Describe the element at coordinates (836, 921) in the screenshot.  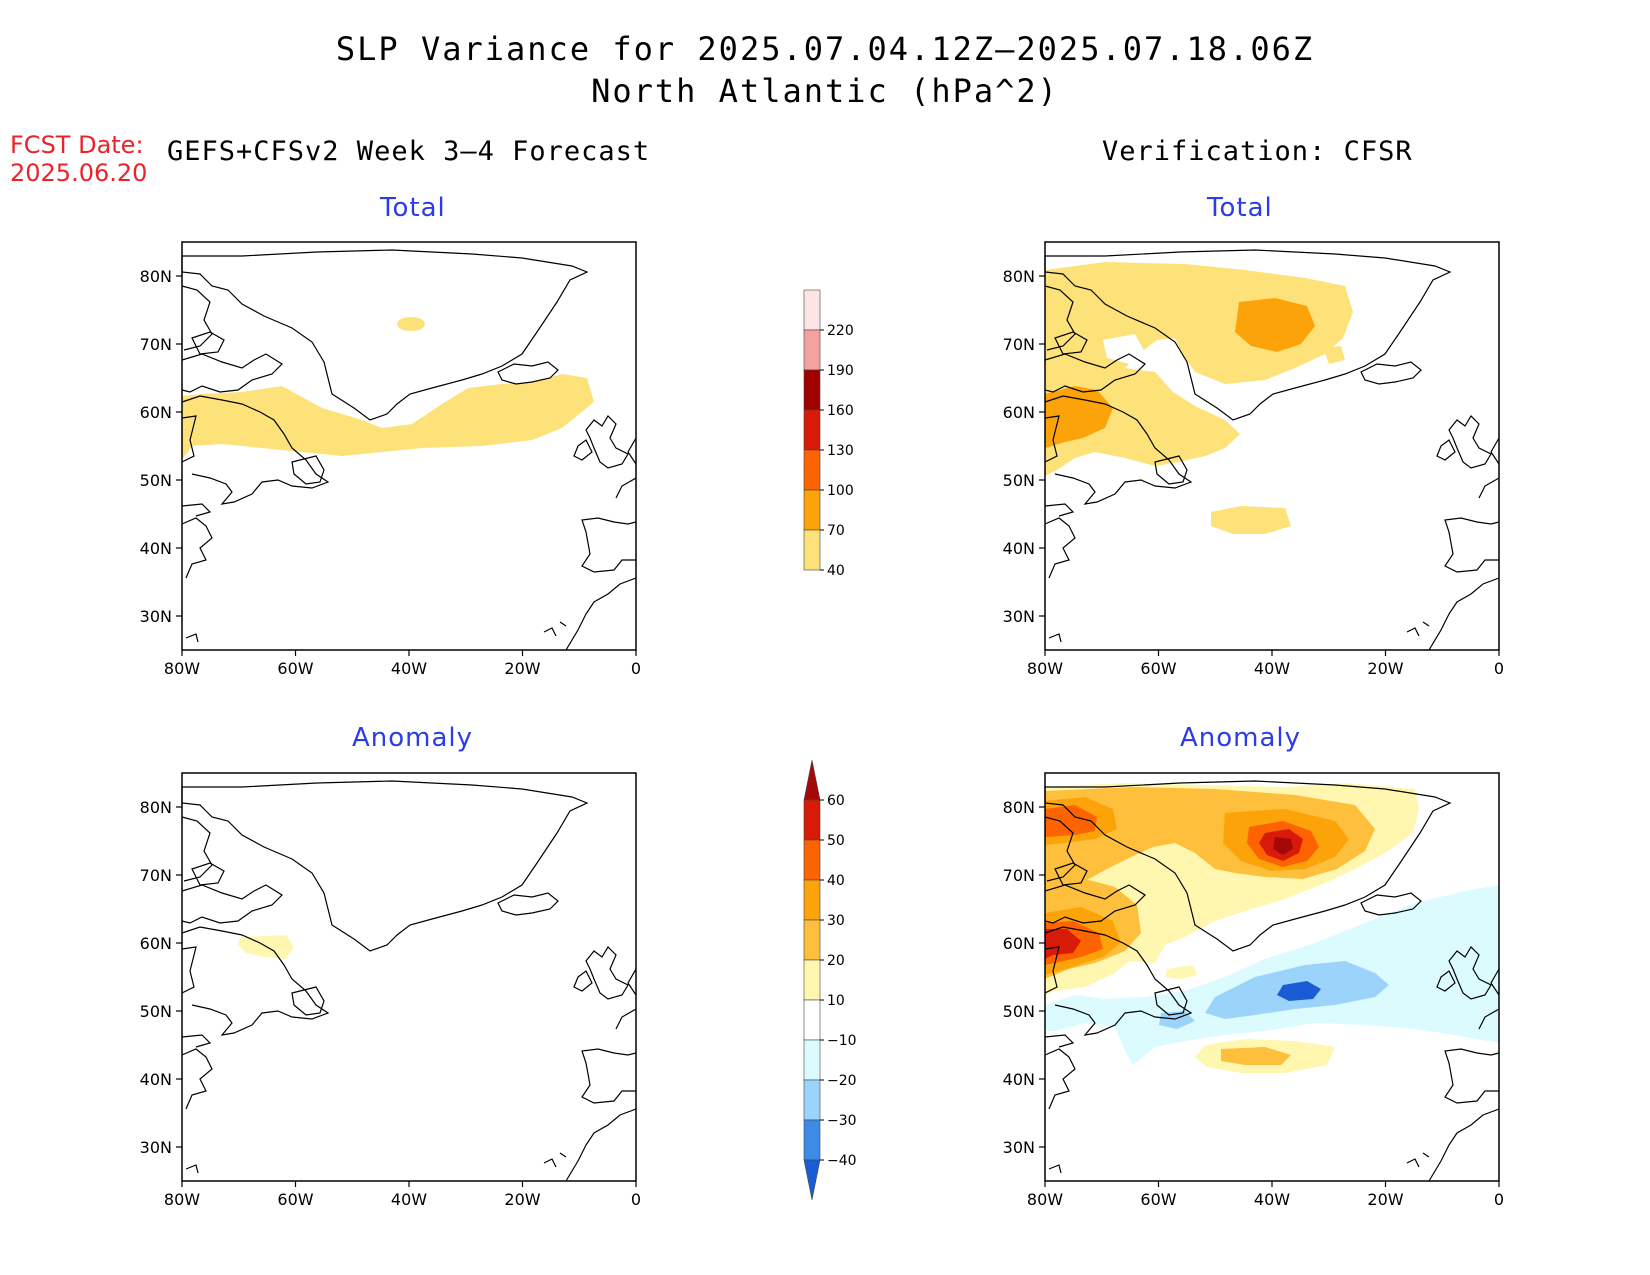
I see `colorbar-label: 30` at that location.